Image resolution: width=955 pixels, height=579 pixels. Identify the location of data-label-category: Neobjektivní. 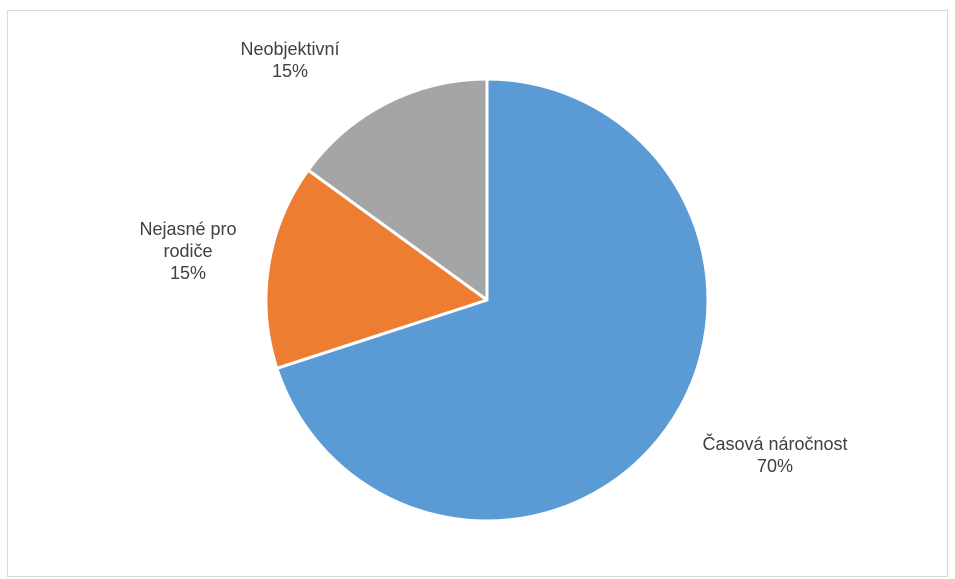
(290, 49).